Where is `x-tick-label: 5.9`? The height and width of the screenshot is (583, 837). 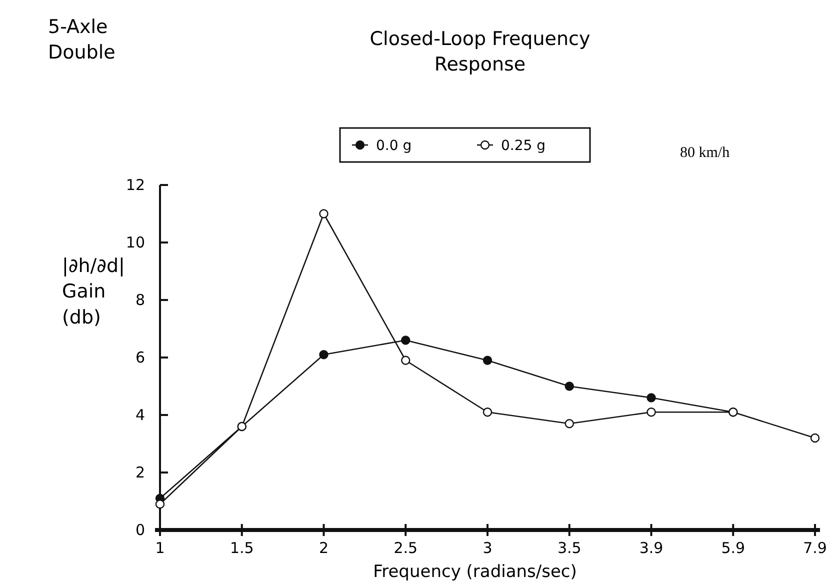
x-tick-label: 5.9 is located at coordinates (733, 548).